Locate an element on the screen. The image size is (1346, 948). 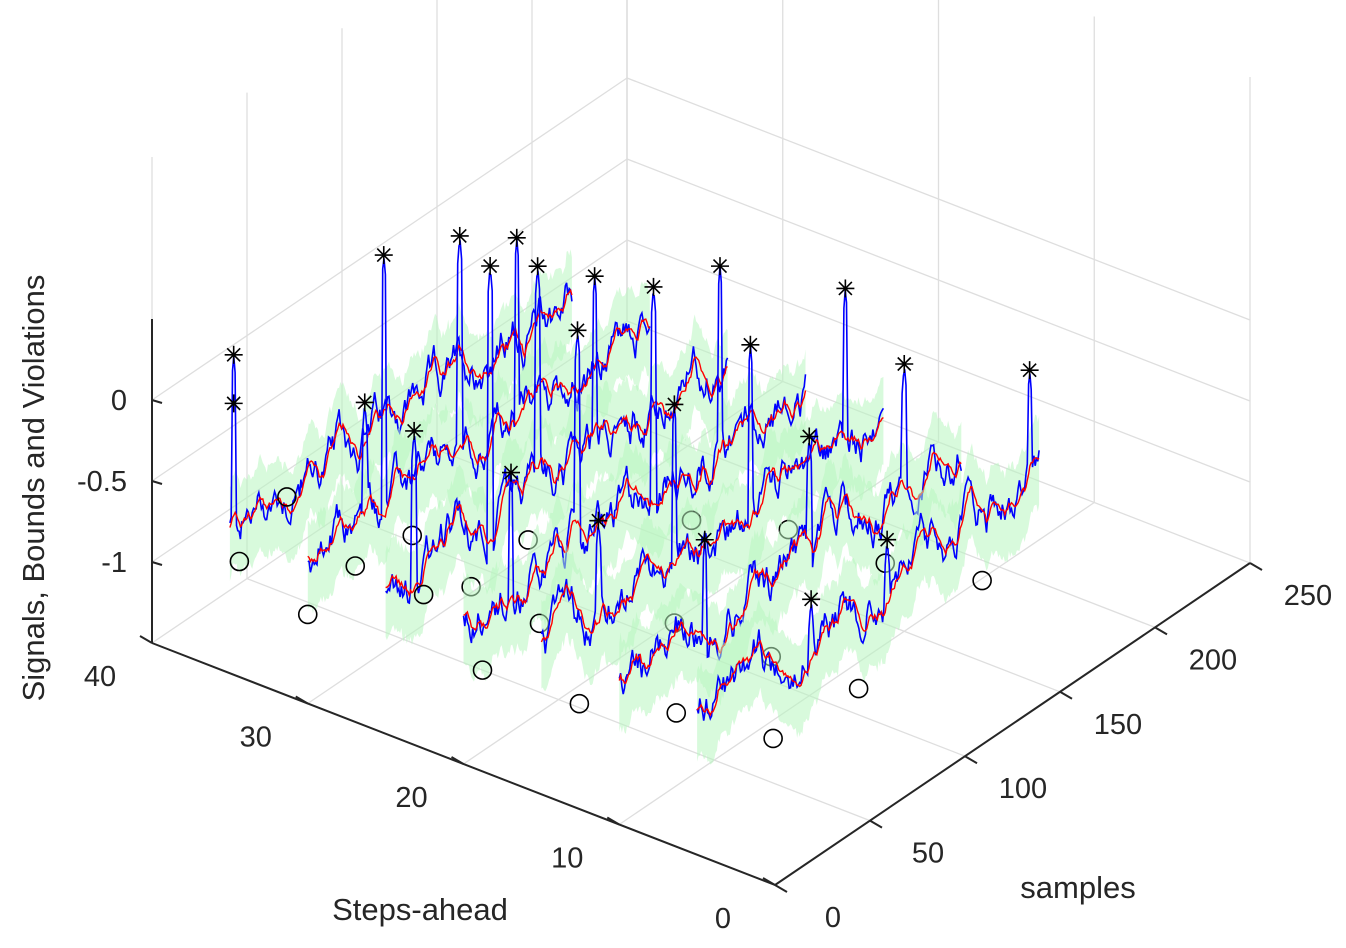
y-tick-label: 0 is located at coordinates (723, 919).